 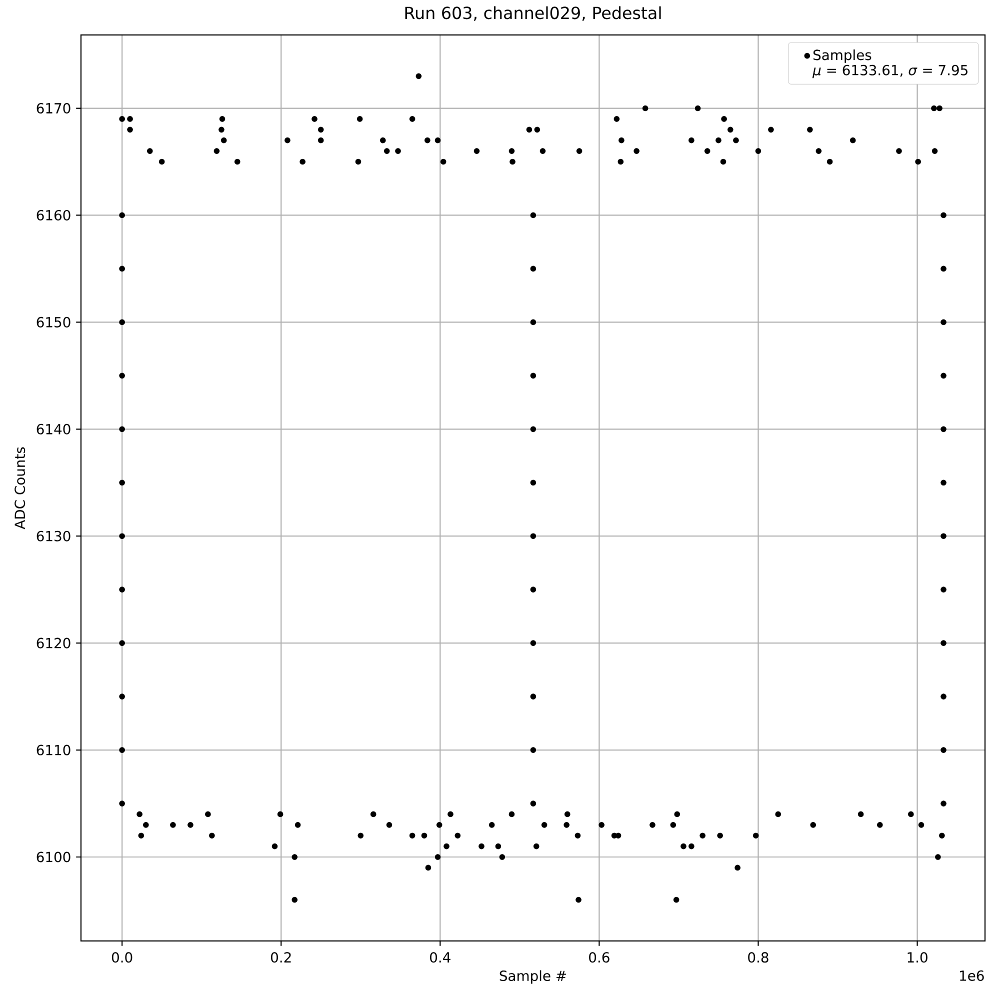 I want to click on x-tick-label: 0.4, so click(x=440, y=957).